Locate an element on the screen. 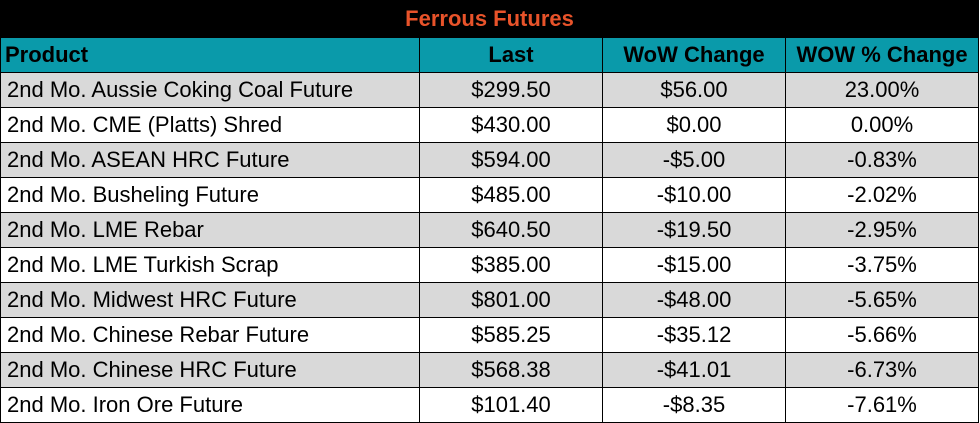 The image size is (980, 423). table-row: 2nd Mo. LME Rebar $640.50 -$19.50 -2.95% is located at coordinates (490, 230).